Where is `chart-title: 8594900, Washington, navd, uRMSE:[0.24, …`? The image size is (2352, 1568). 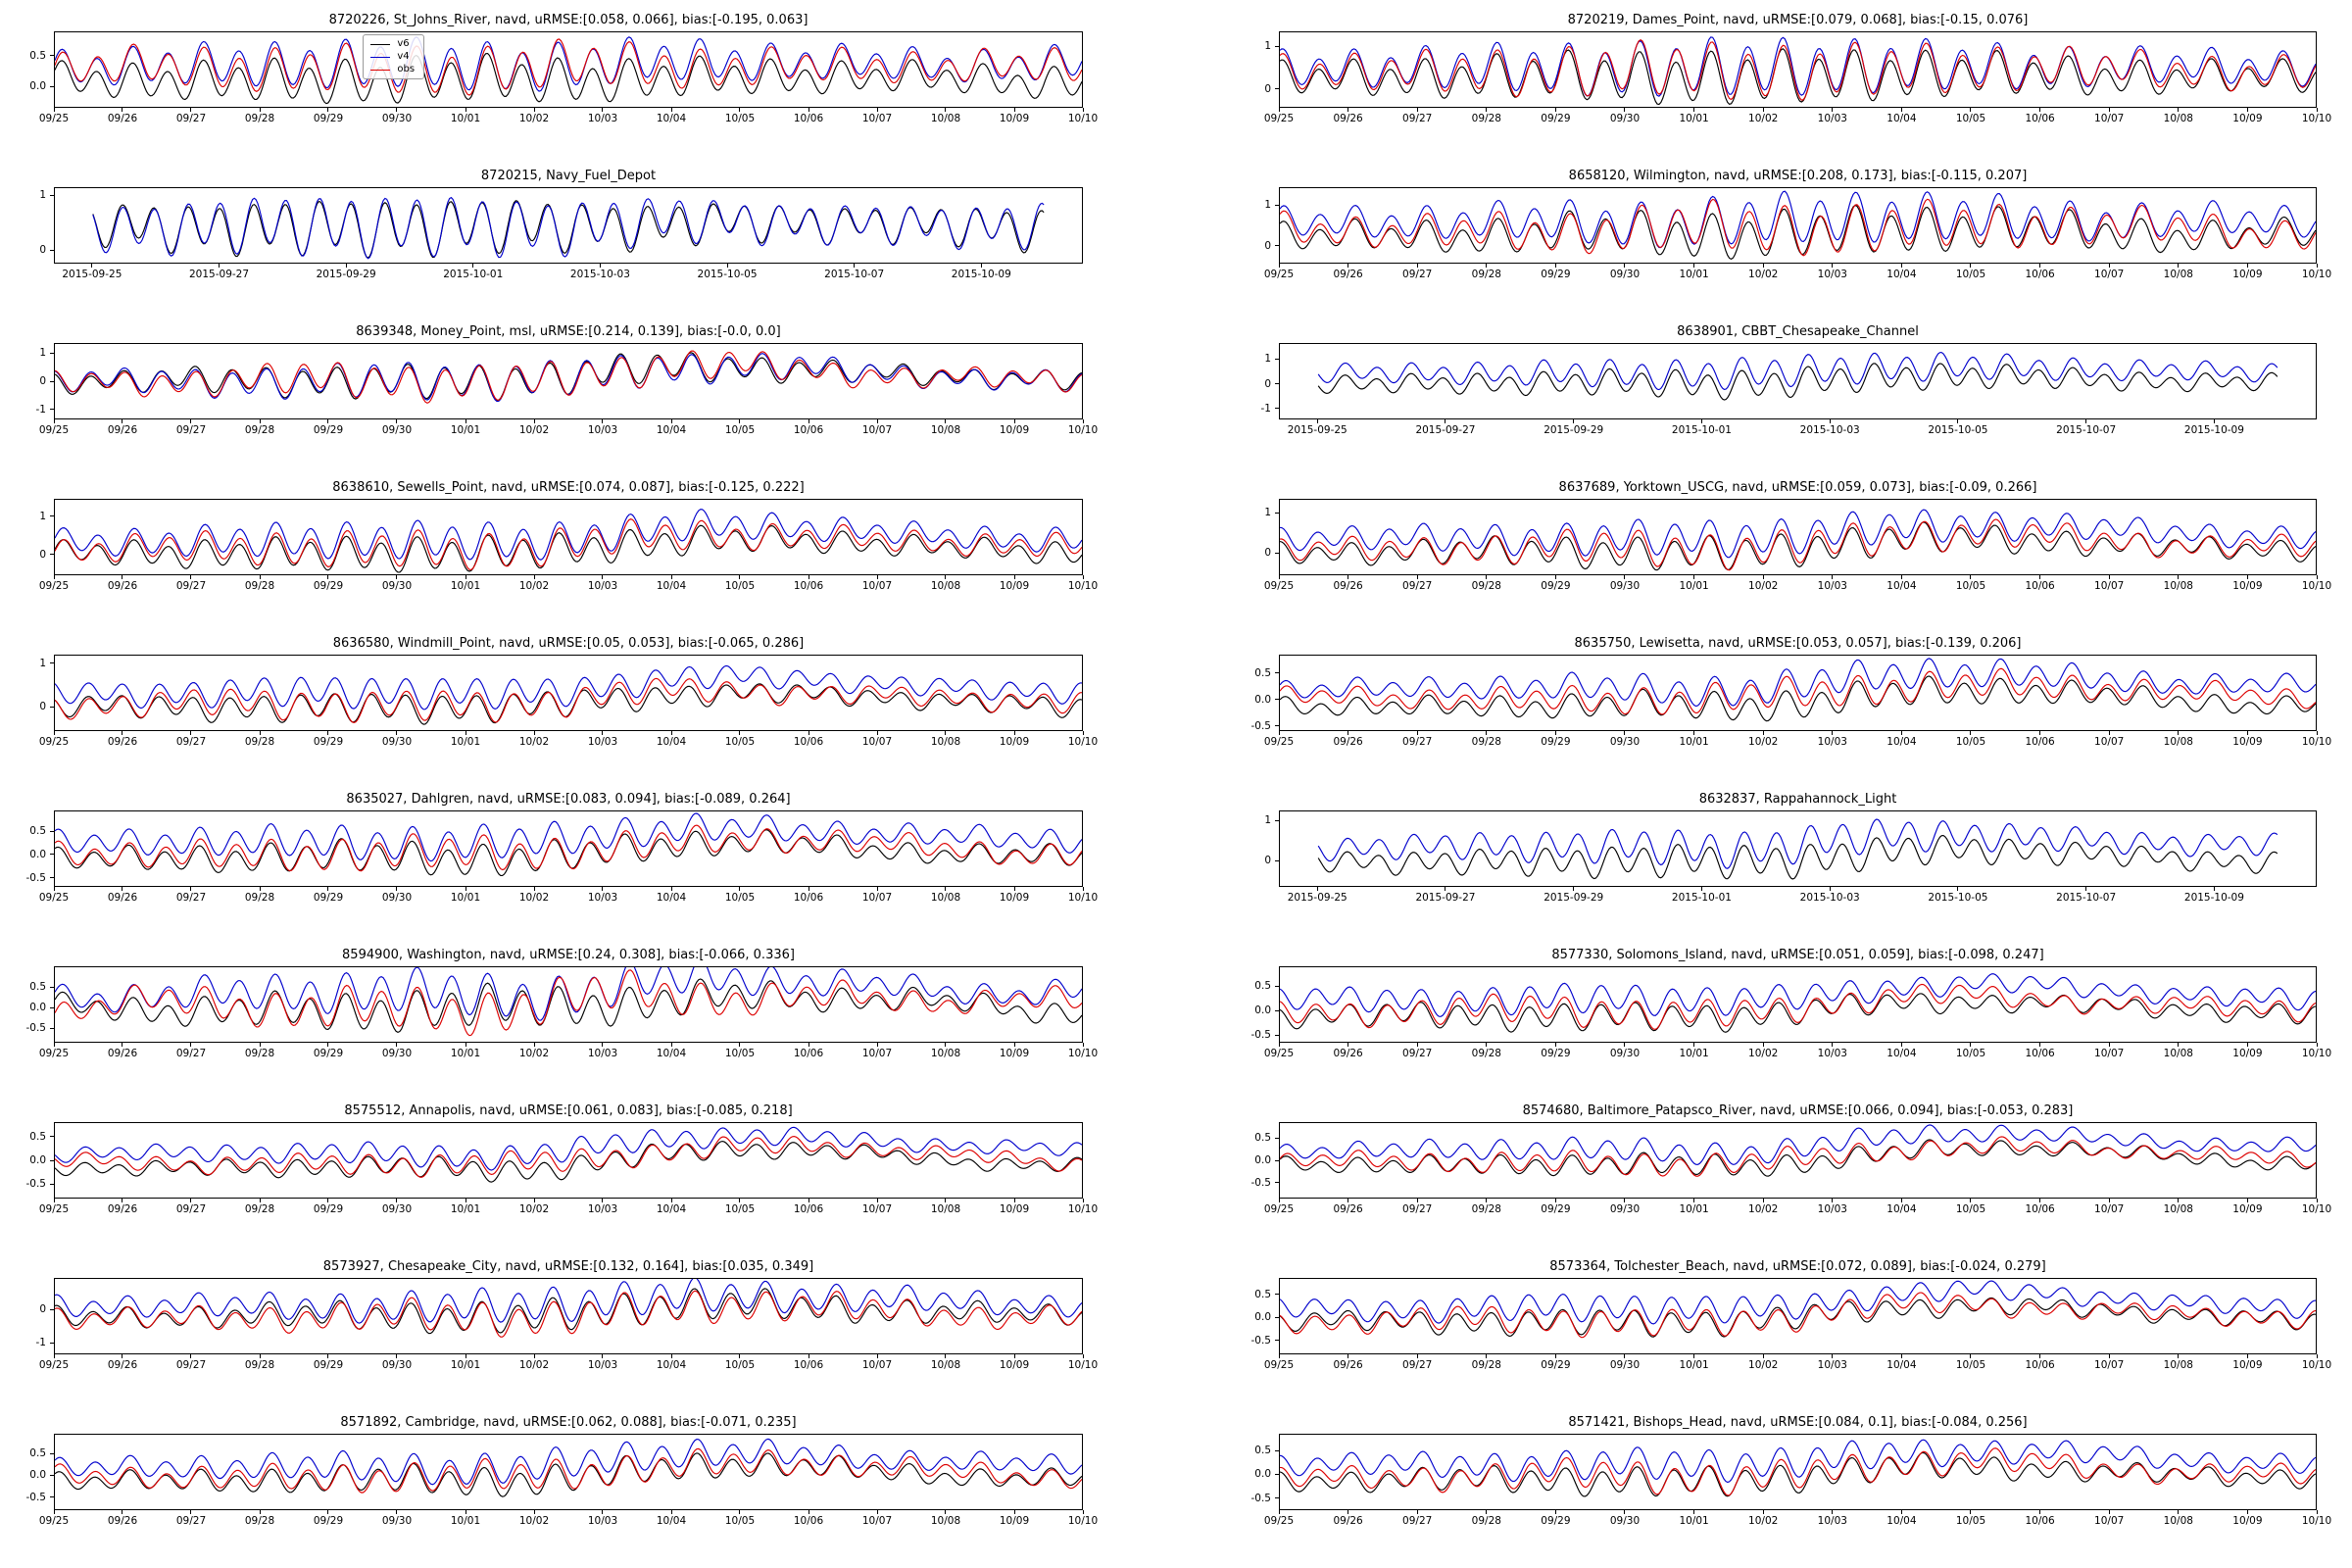 chart-title: 8594900, Washington, navd, uRMSE:[0.24, … is located at coordinates (568, 955).